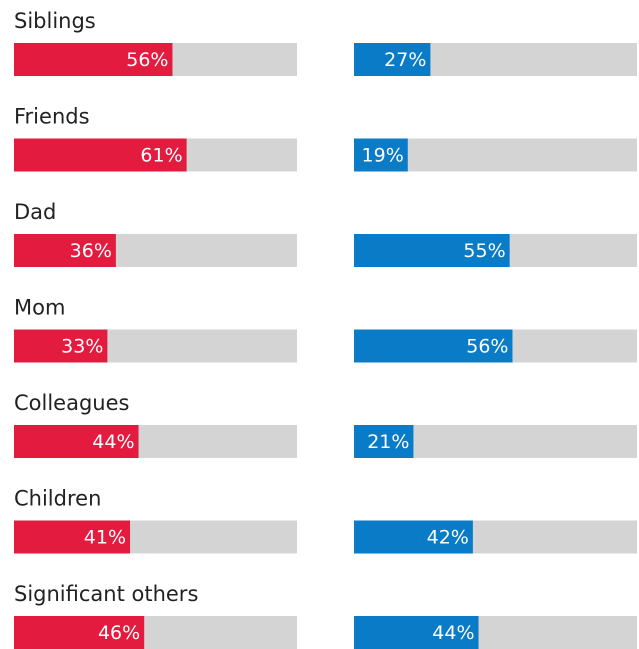  What do you see at coordinates (91, 251) in the screenshot?
I see `value-label: 36%` at bounding box center [91, 251].